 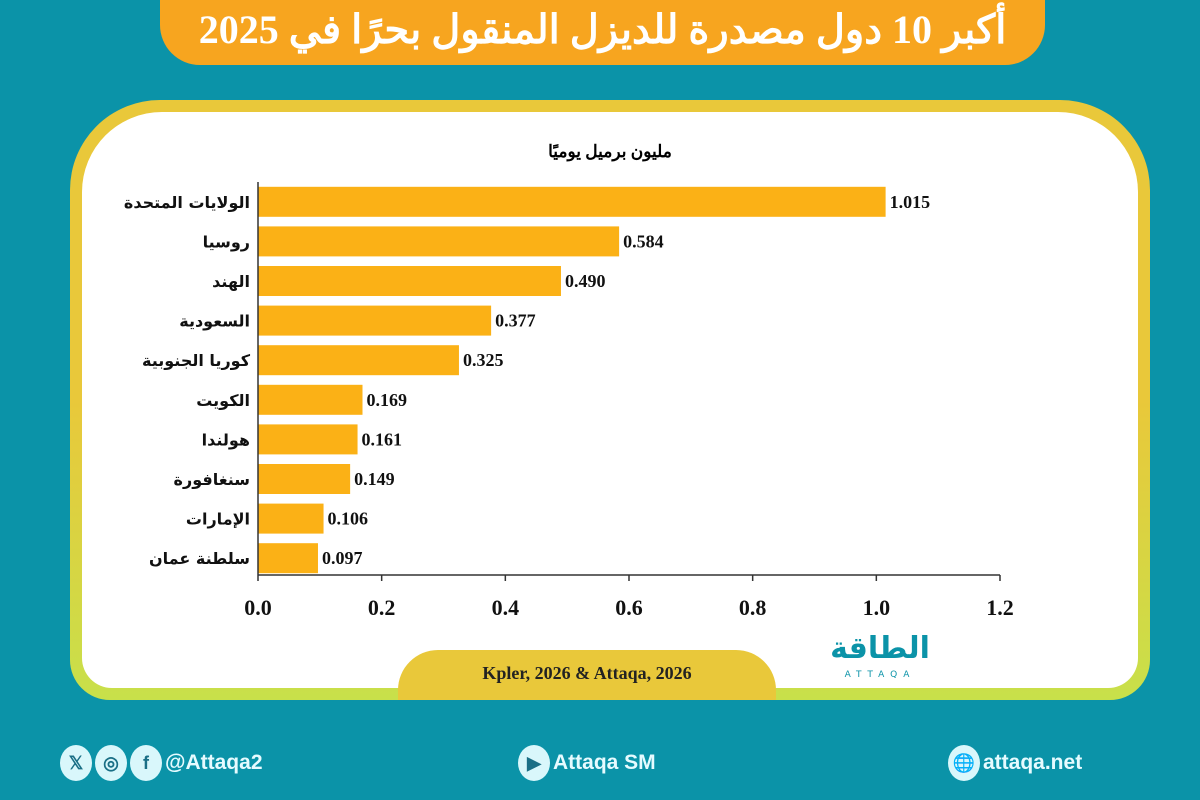 I want to click on globe-icon: 🌐, so click(x=964, y=763).